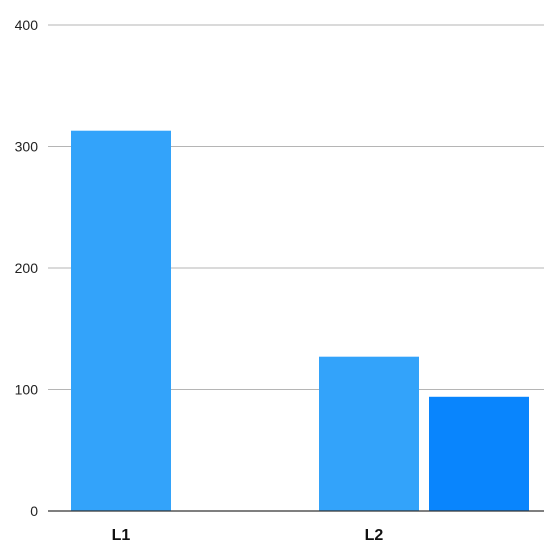 Image resolution: width=544 pixels, height=544 pixels. I want to click on y-tick-label: 200, so click(27, 268).